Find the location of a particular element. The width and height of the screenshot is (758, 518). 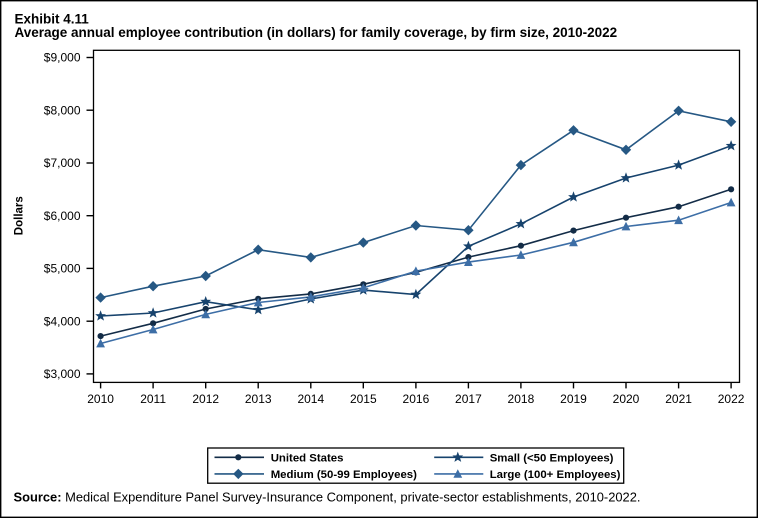

svg-text: 2018 is located at coordinates (521, 399).